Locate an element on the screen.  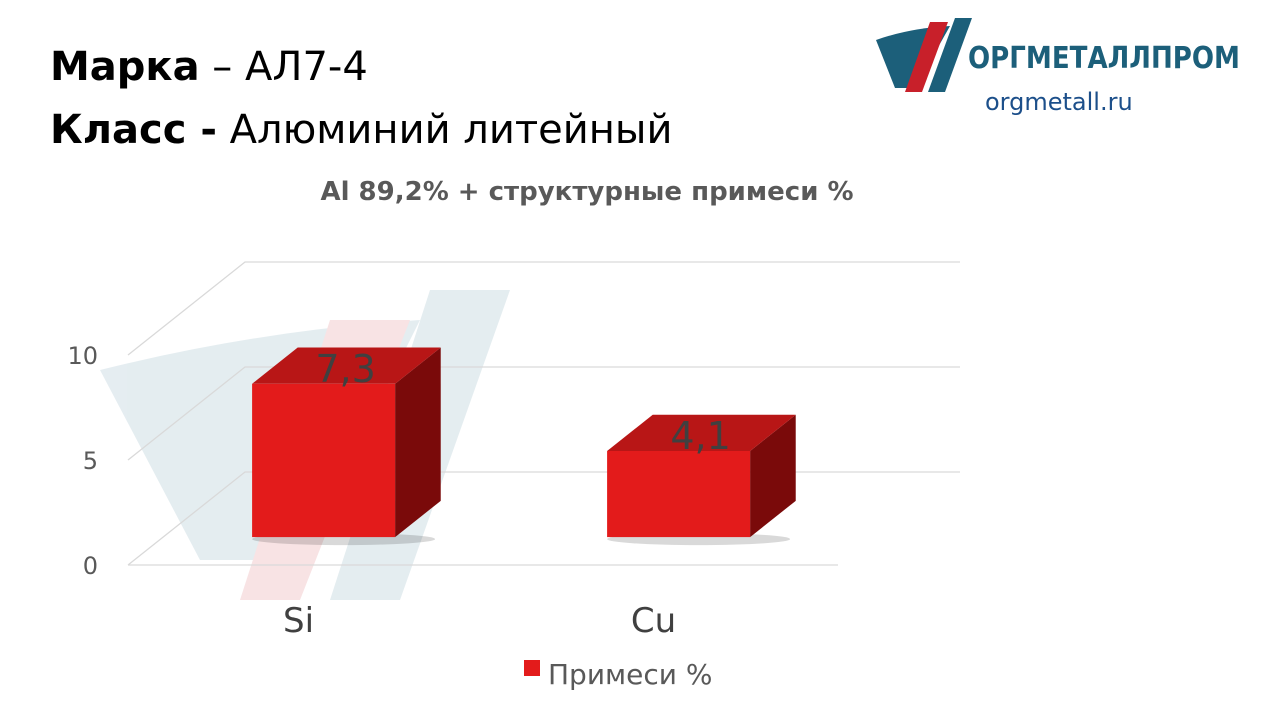
legend-label: Примеси % is located at coordinates (630, 674).